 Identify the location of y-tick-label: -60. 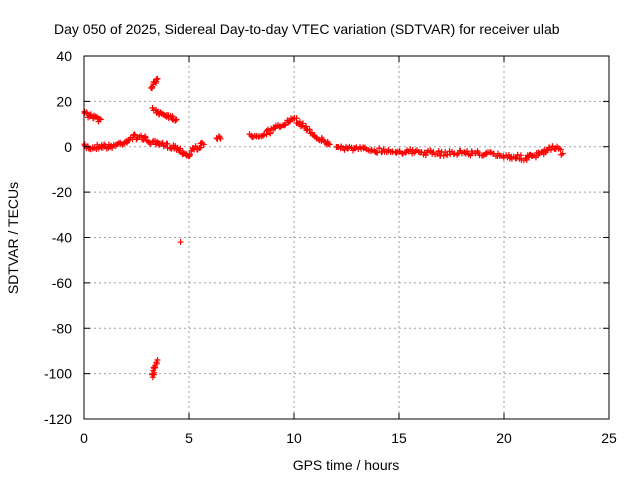
(62, 283).